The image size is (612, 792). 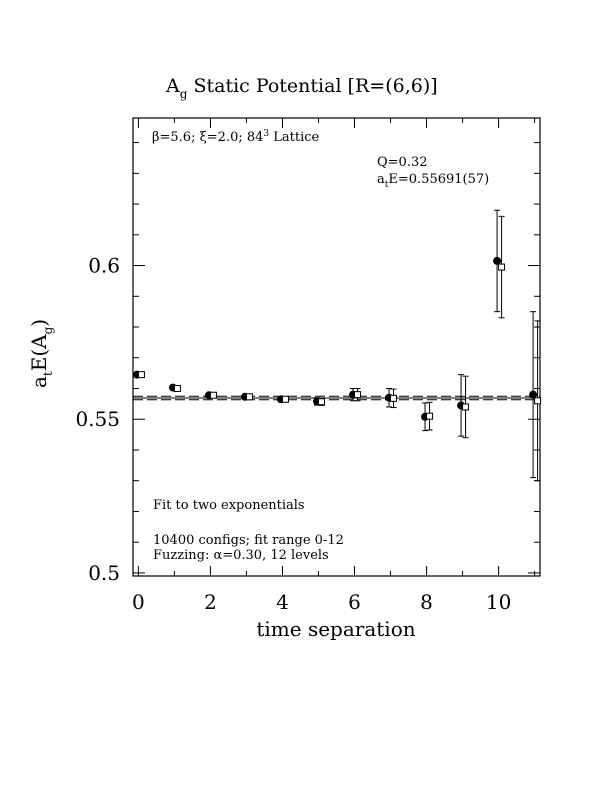 What do you see at coordinates (97, 419) in the screenshot?
I see `y-tick-label: 0.55` at bounding box center [97, 419].